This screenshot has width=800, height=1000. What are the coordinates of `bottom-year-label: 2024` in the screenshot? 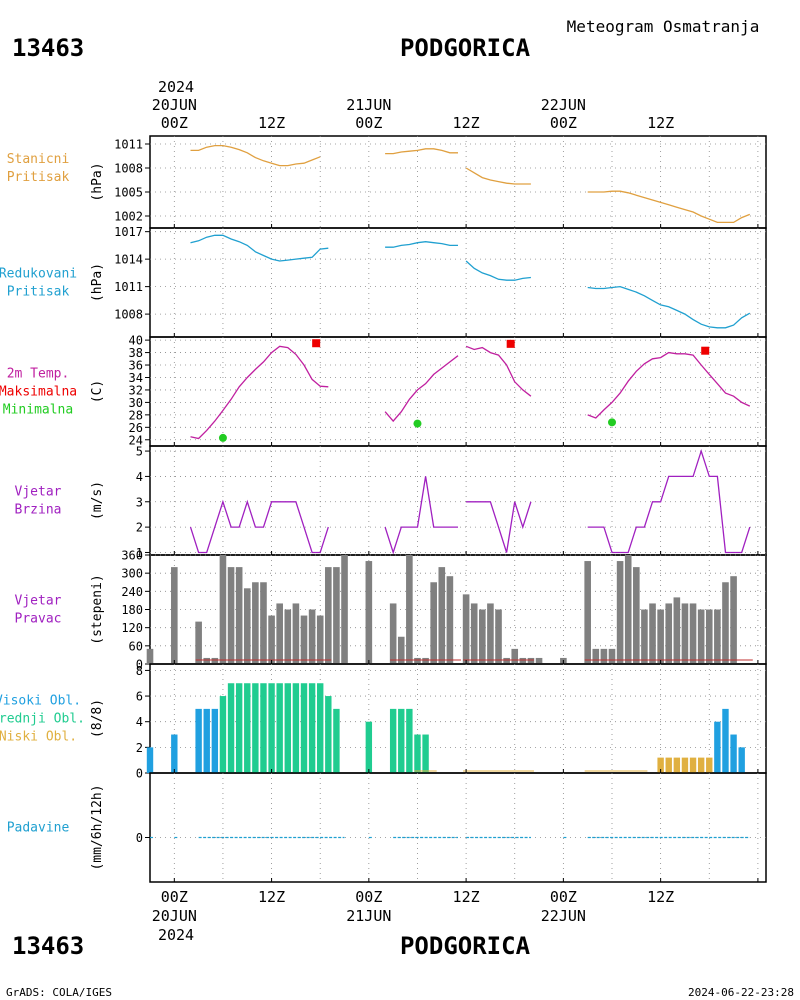 It's located at (176, 935).